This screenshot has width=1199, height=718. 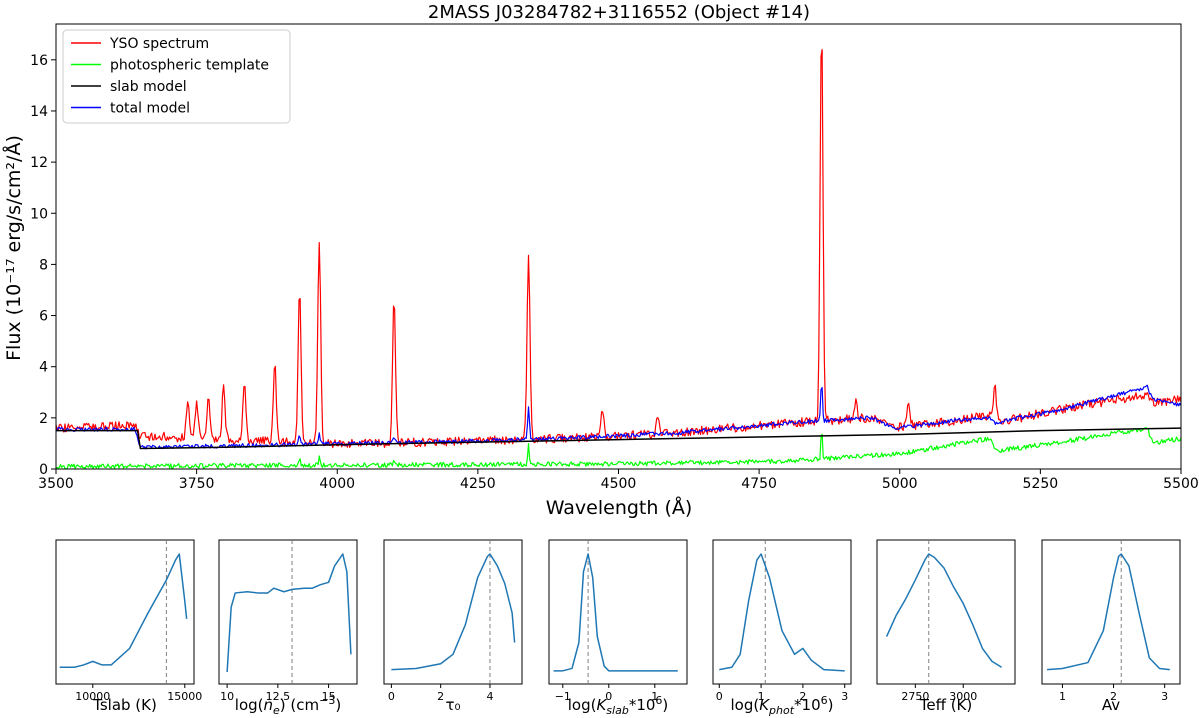 What do you see at coordinates (227, 696) in the screenshot?
I see `panel-x-tick-label: 10` at bounding box center [227, 696].